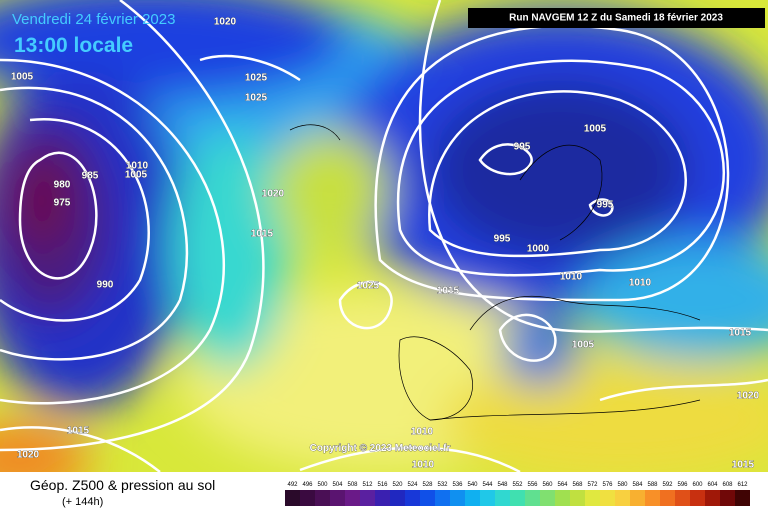 Image resolution: width=768 pixels, height=512 pixels. I want to click on colorbar-label: 560, so click(547, 485).